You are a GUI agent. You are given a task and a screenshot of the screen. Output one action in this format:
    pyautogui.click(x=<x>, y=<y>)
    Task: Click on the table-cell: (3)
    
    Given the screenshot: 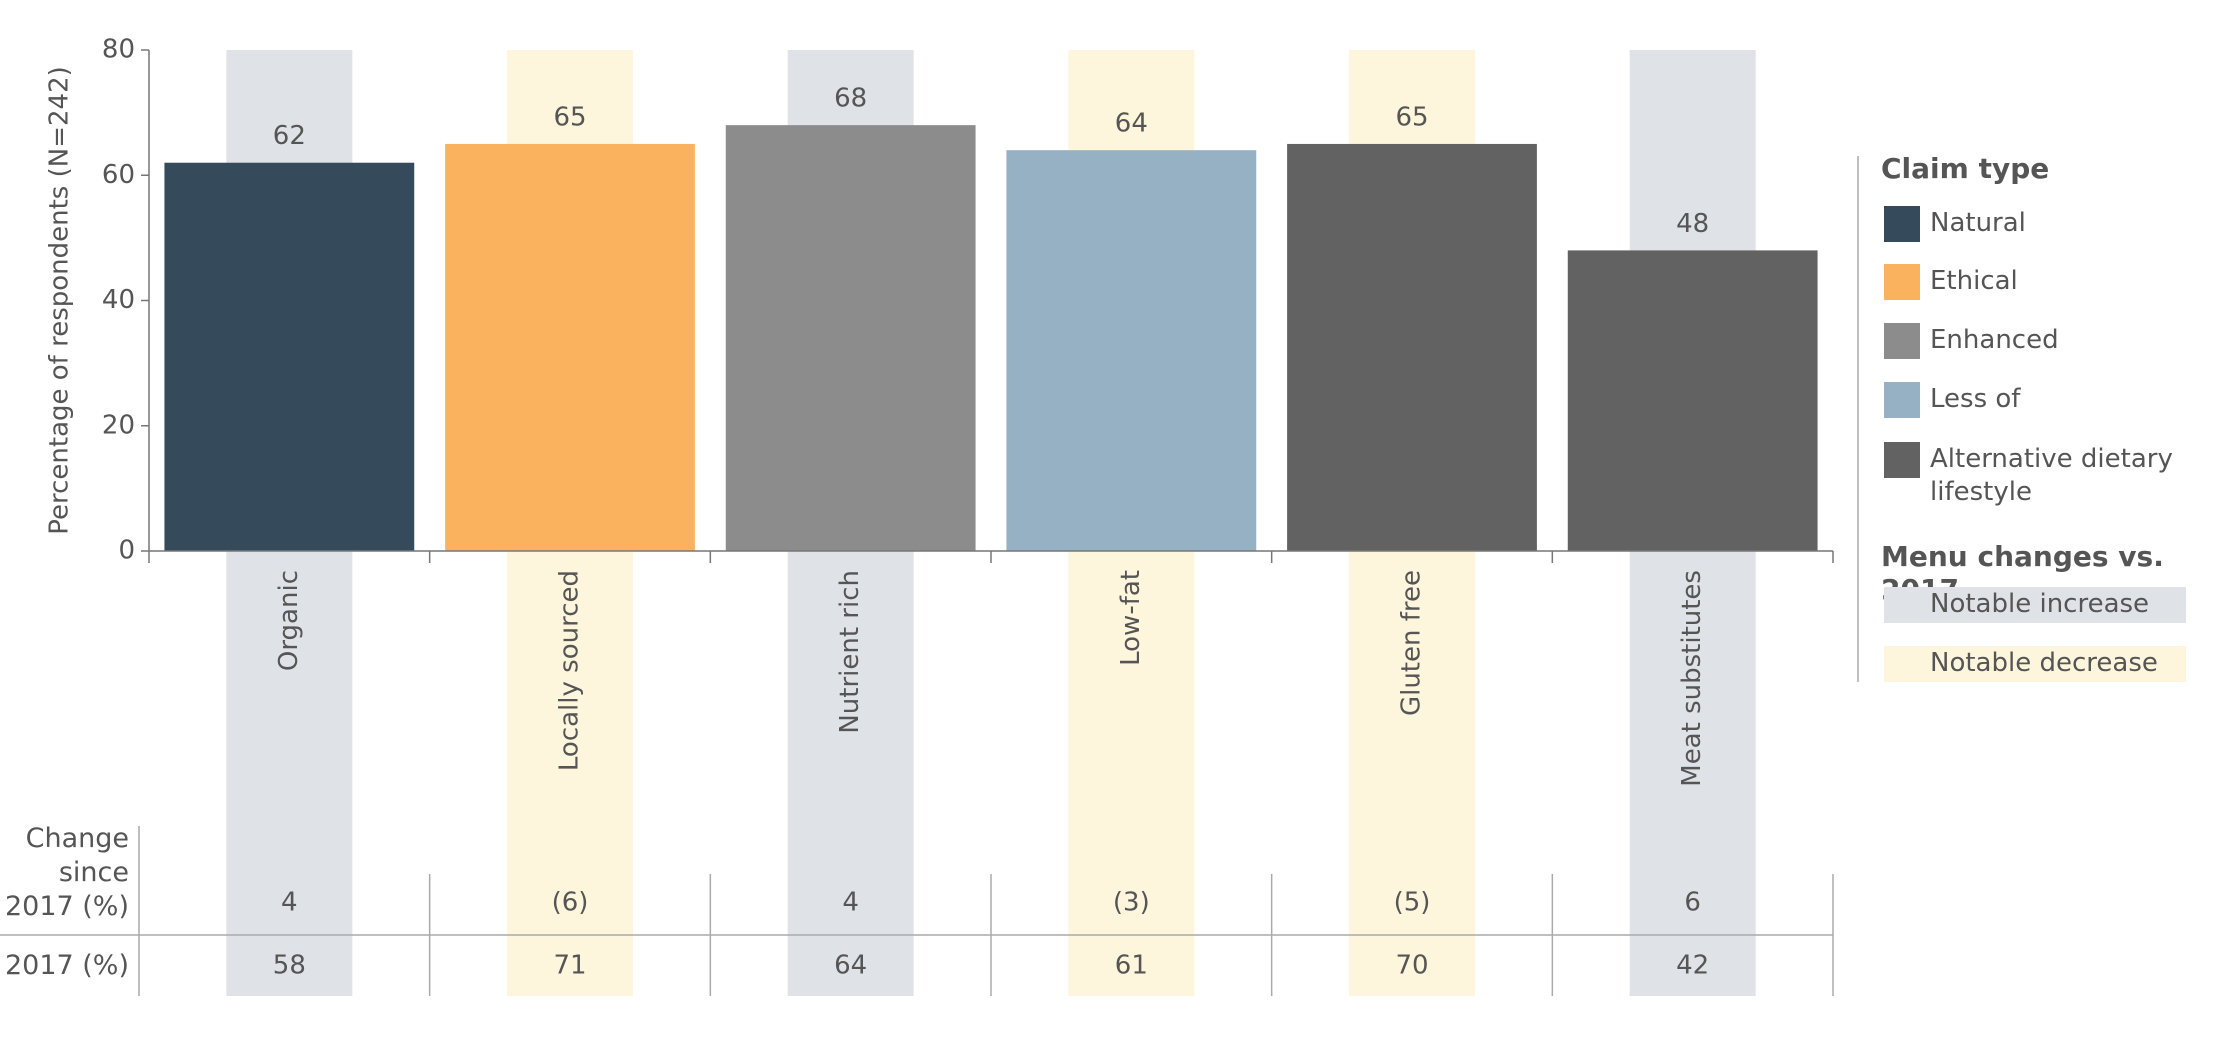 What is the action you would take?
    pyautogui.click(x=1131, y=903)
    